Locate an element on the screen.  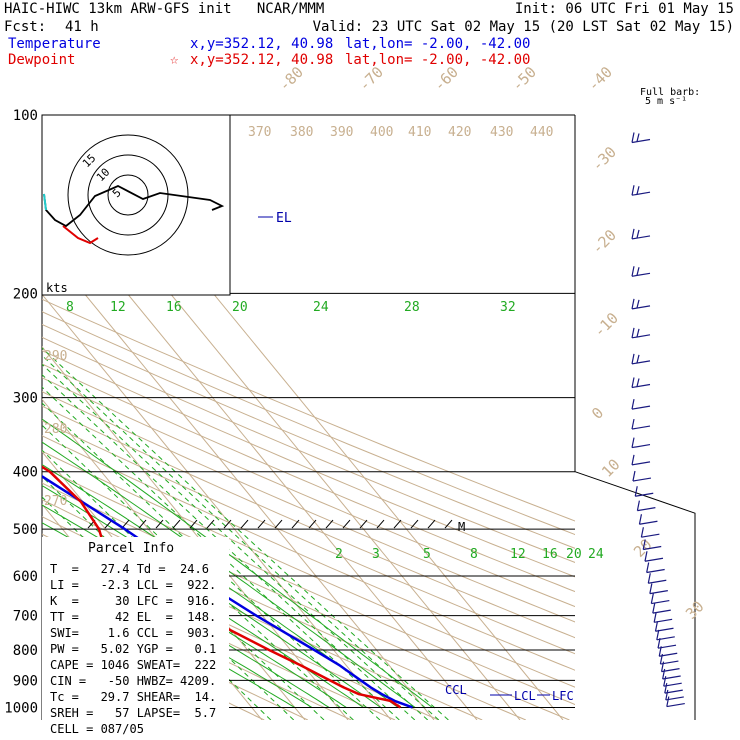
temperature-legend: Temperature is located at coordinates (54, 44).